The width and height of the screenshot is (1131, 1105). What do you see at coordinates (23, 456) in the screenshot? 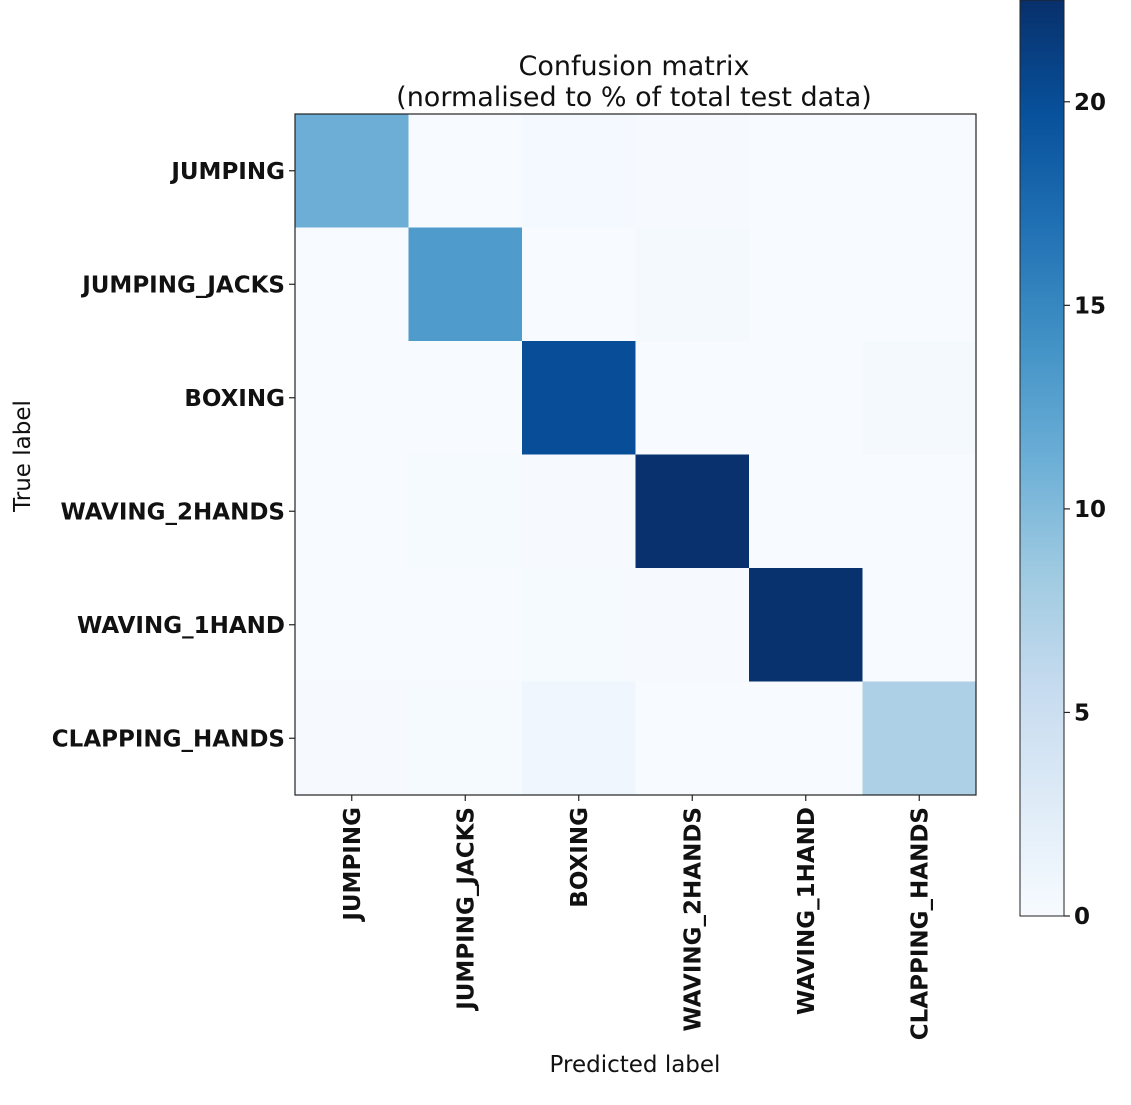
I see `y-axis-label: True label` at bounding box center [23, 456].